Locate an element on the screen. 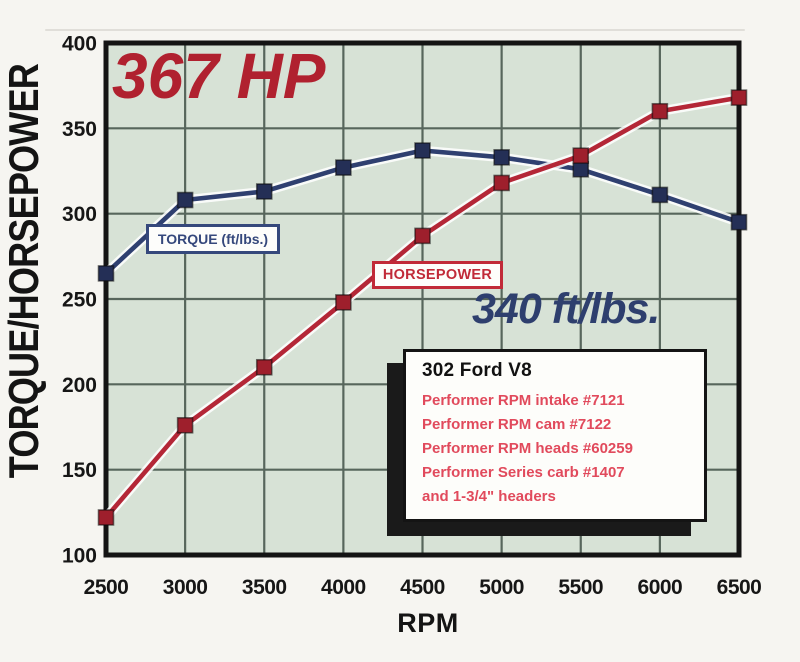  x-tick-label: 5500 is located at coordinates (580, 587).